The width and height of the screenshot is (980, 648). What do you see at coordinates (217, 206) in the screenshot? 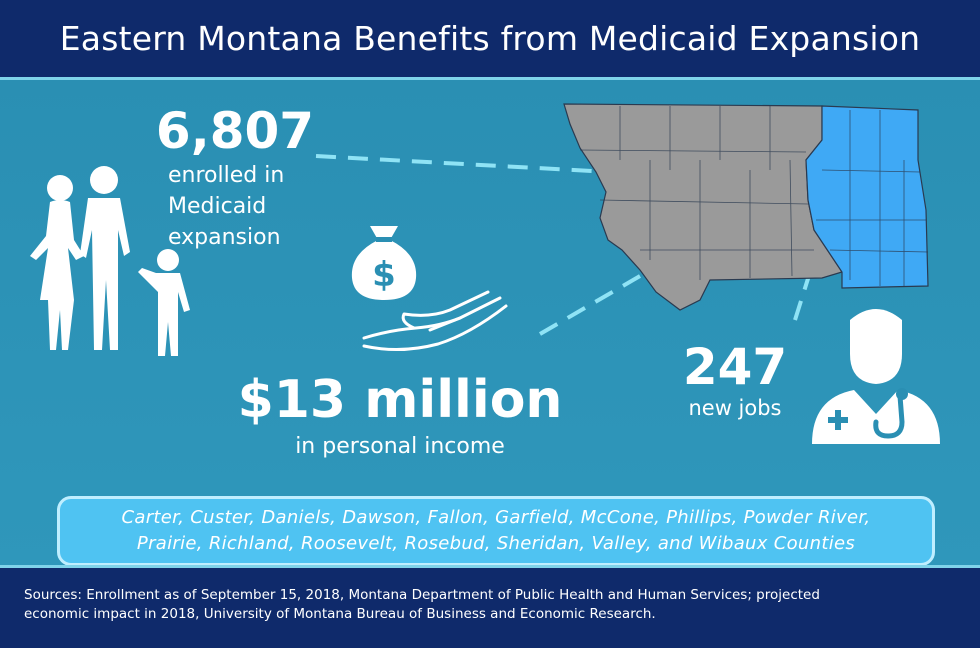
I see `enrollment-label-line2: Medicaid` at bounding box center [217, 206].